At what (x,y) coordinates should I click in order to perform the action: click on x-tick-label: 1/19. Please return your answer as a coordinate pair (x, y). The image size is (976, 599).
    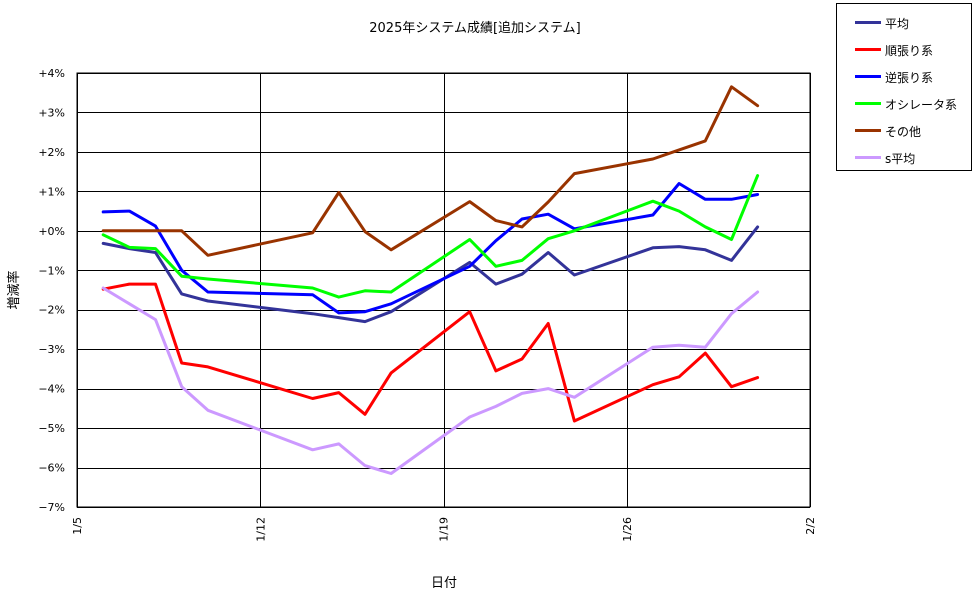
    Looking at the image, I should click on (444, 529).